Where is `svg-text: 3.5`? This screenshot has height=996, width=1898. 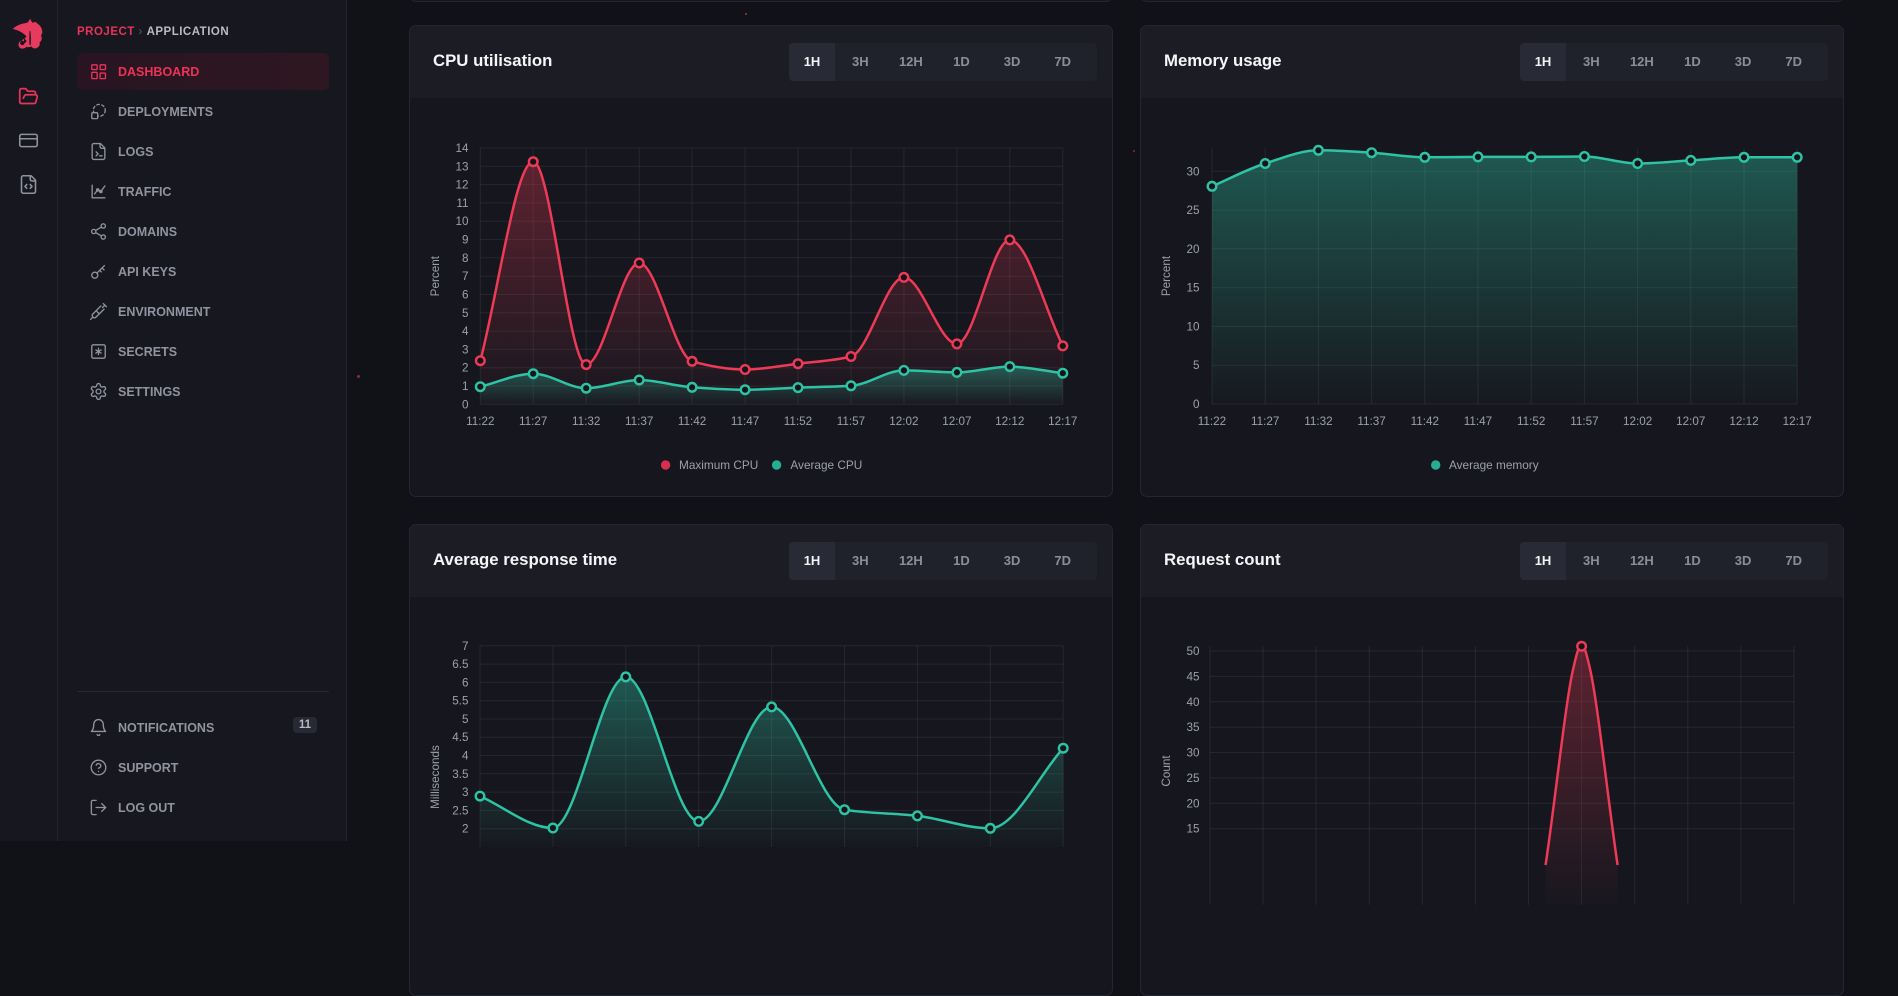 svg-text: 3.5 is located at coordinates (460, 774).